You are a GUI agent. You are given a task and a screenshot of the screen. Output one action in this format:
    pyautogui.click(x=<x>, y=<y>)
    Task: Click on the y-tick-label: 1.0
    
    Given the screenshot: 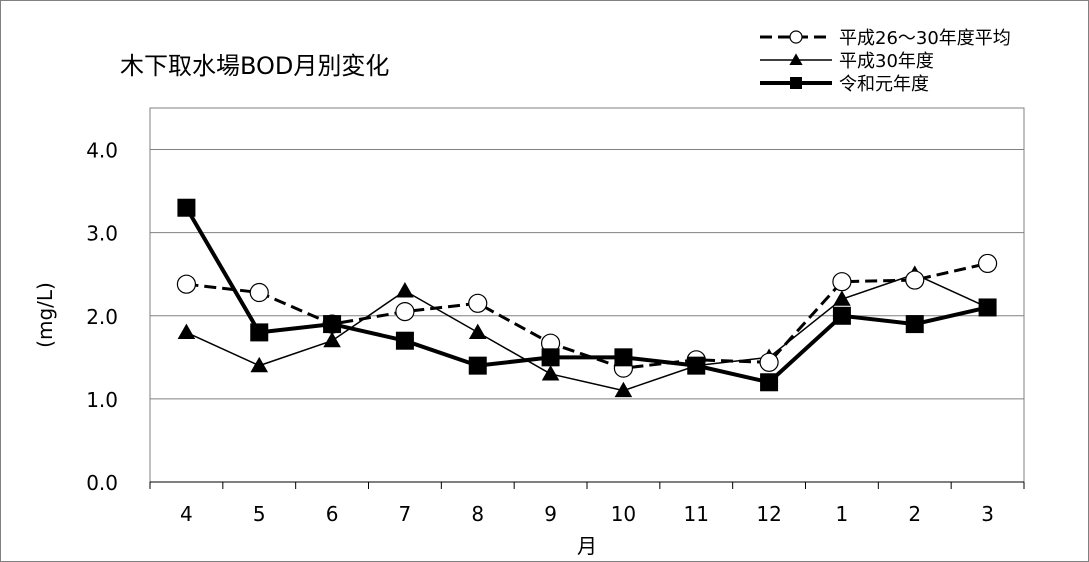 What is the action you would take?
    pyautogui.click(x=102, y=400)
    